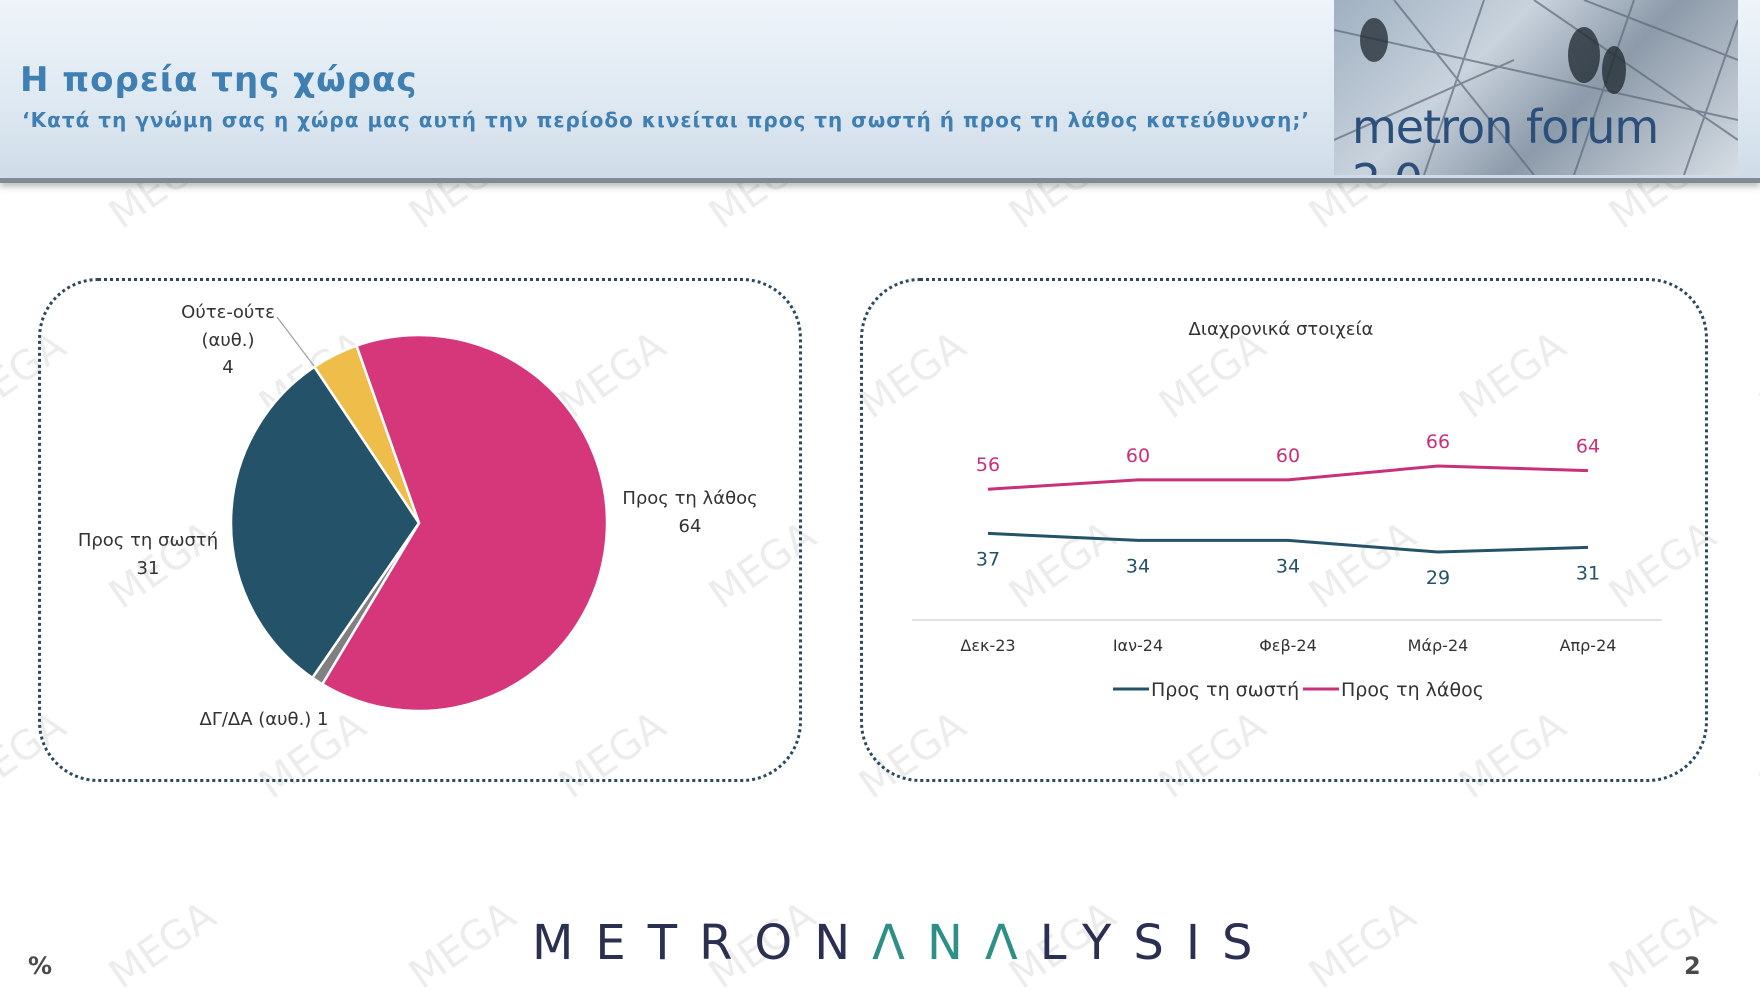 This screenshot has width=1760, height=990. What do you see at coordinates (690, 526) in the screenshot?
I see `pie-label-lathos-2: 64` at bounding box center [690, 526].